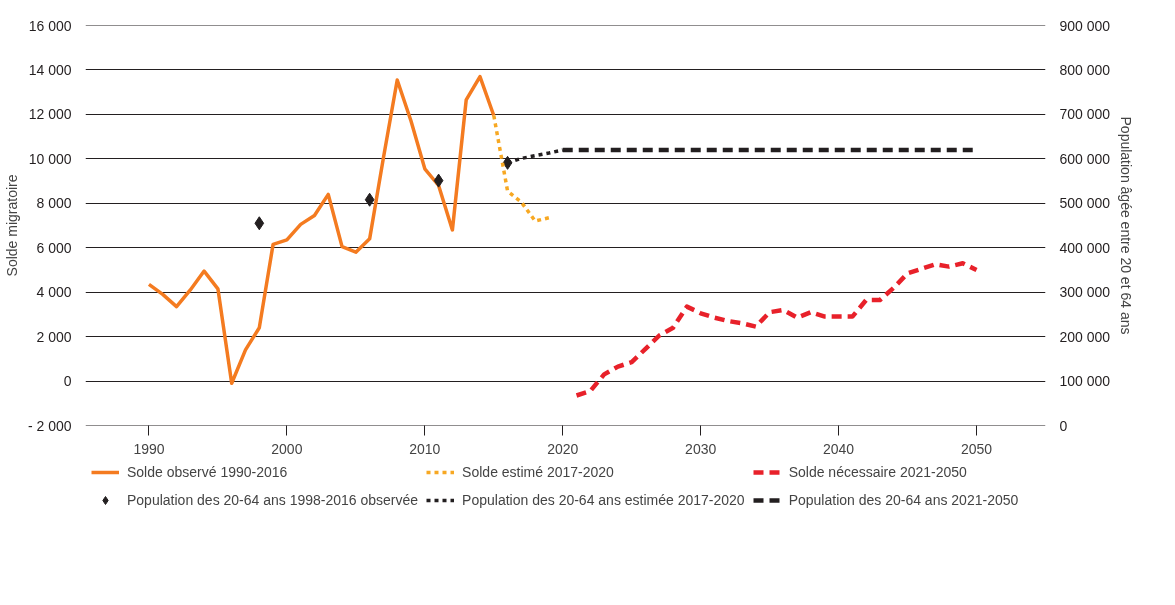 The height and width of the screenshot is (605, 1175). Describe the element at coordinates (839, 448) in the screenshot. I see `x-tick-label: 2040` at that location.